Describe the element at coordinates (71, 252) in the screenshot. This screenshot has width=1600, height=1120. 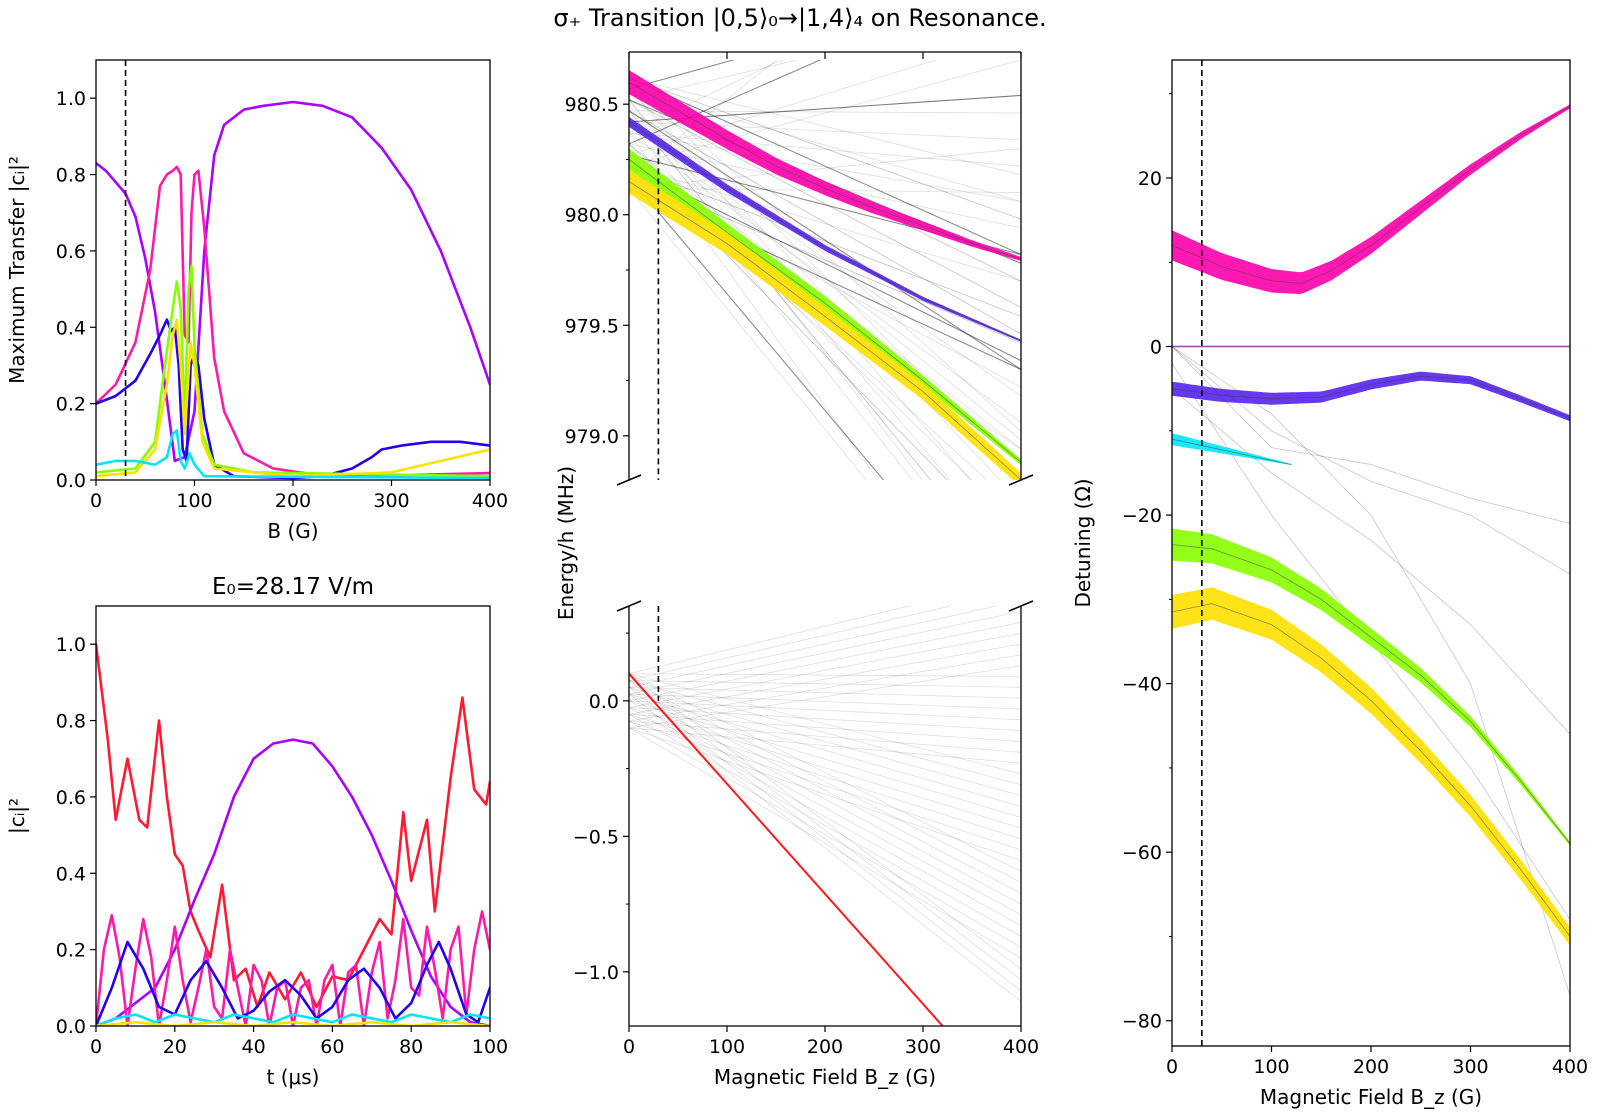
I see `y-tick-label: 0.6` at that location.